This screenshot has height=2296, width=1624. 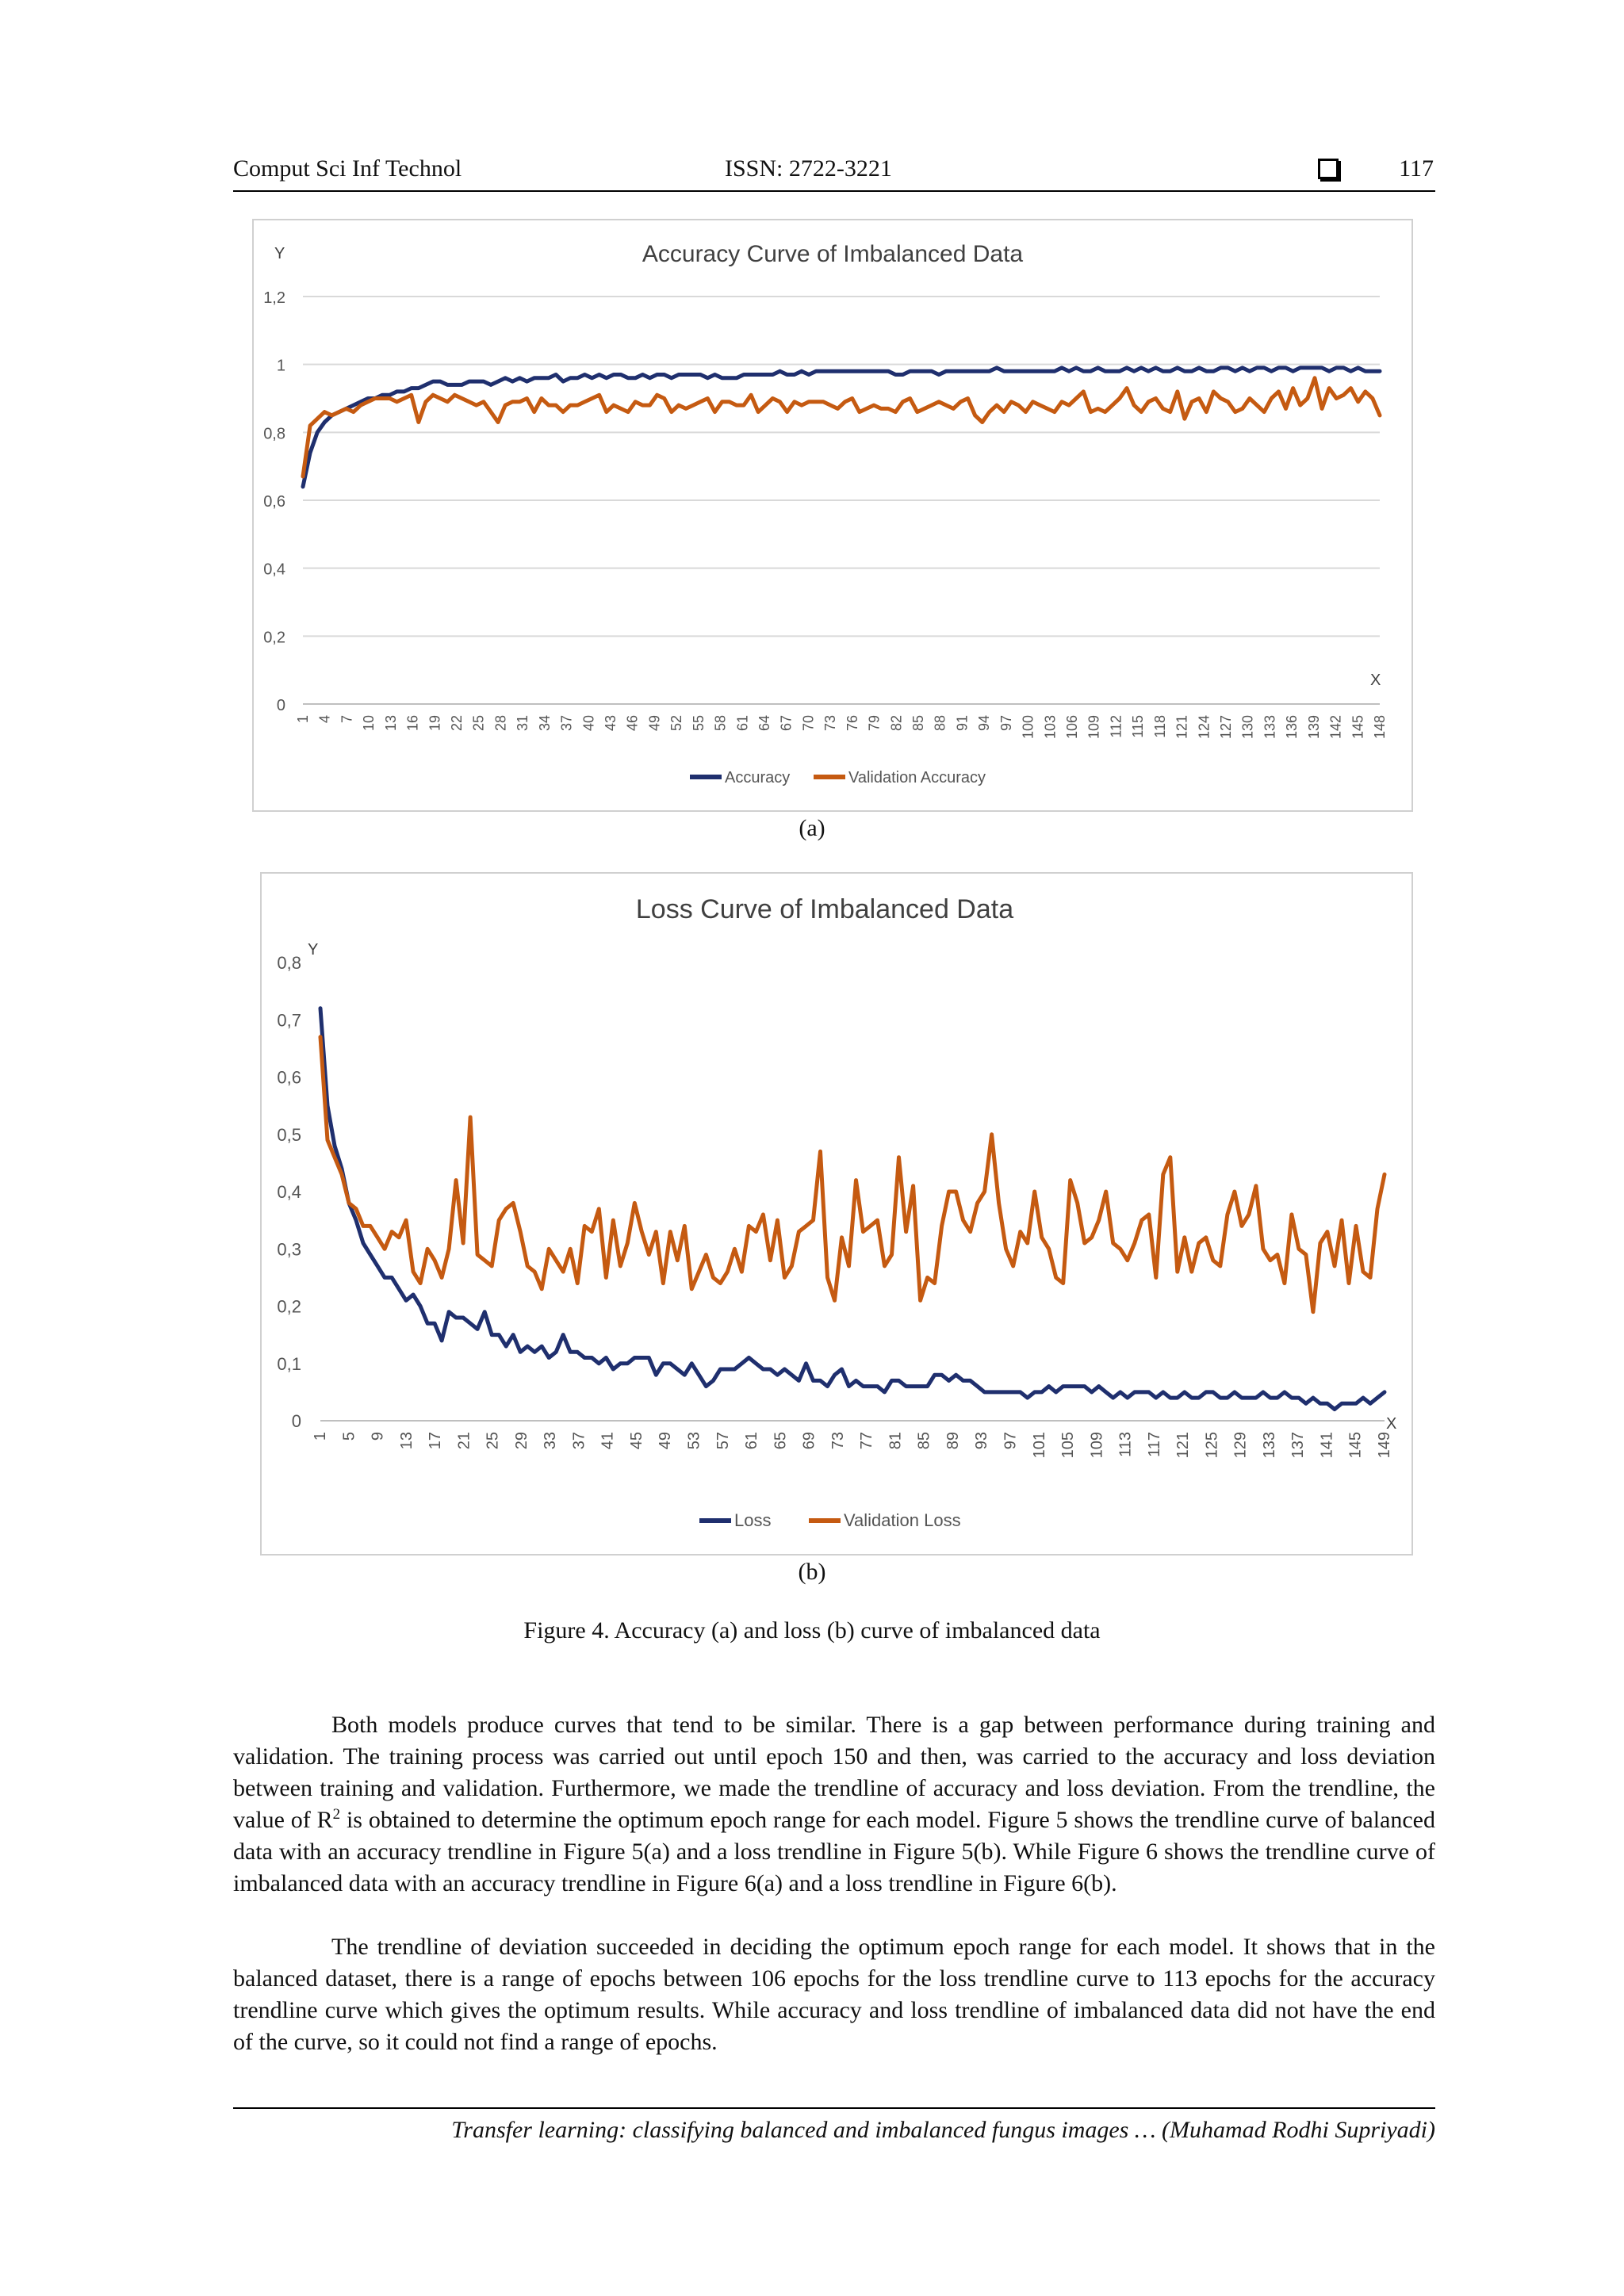 I want to click on issn: ISSN: 2722-3221, so click(x=808, y=169).